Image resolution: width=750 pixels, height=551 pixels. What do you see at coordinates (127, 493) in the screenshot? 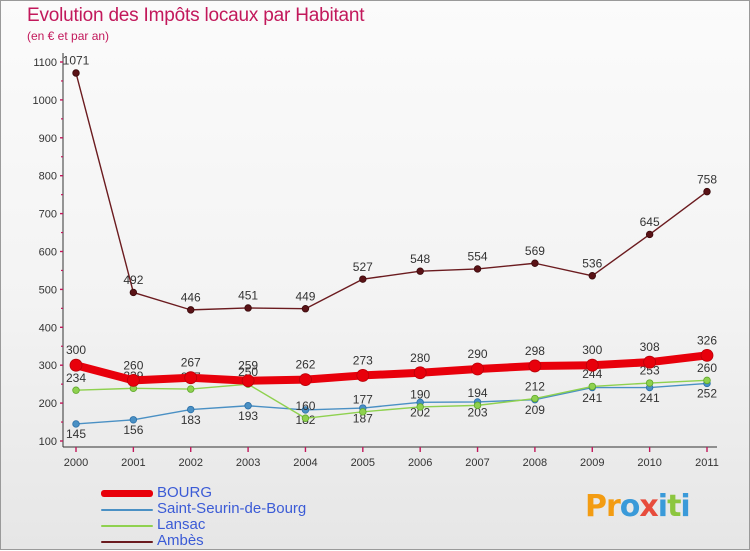
I see `legend-swatch-bourg` at bounding box center [127, 493].